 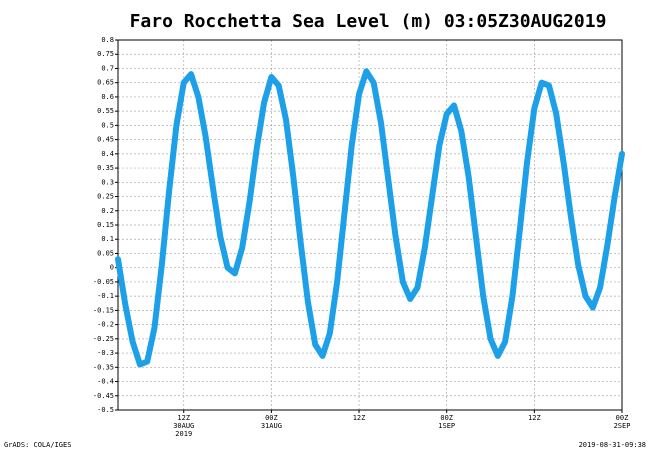 What do you see at coordinates (103, 367) in the screenshot?
I see `y-tick-label: -0.35` at bounding box center [103, 367].